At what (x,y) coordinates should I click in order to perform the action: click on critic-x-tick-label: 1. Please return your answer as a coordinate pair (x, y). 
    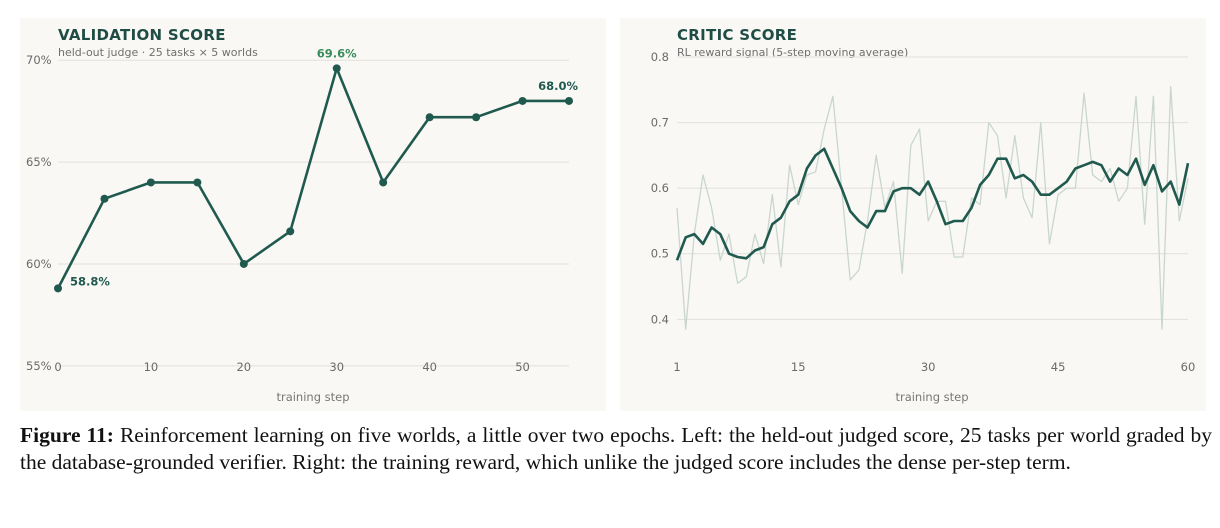
    Looking at the image, I should click on (676, 367).